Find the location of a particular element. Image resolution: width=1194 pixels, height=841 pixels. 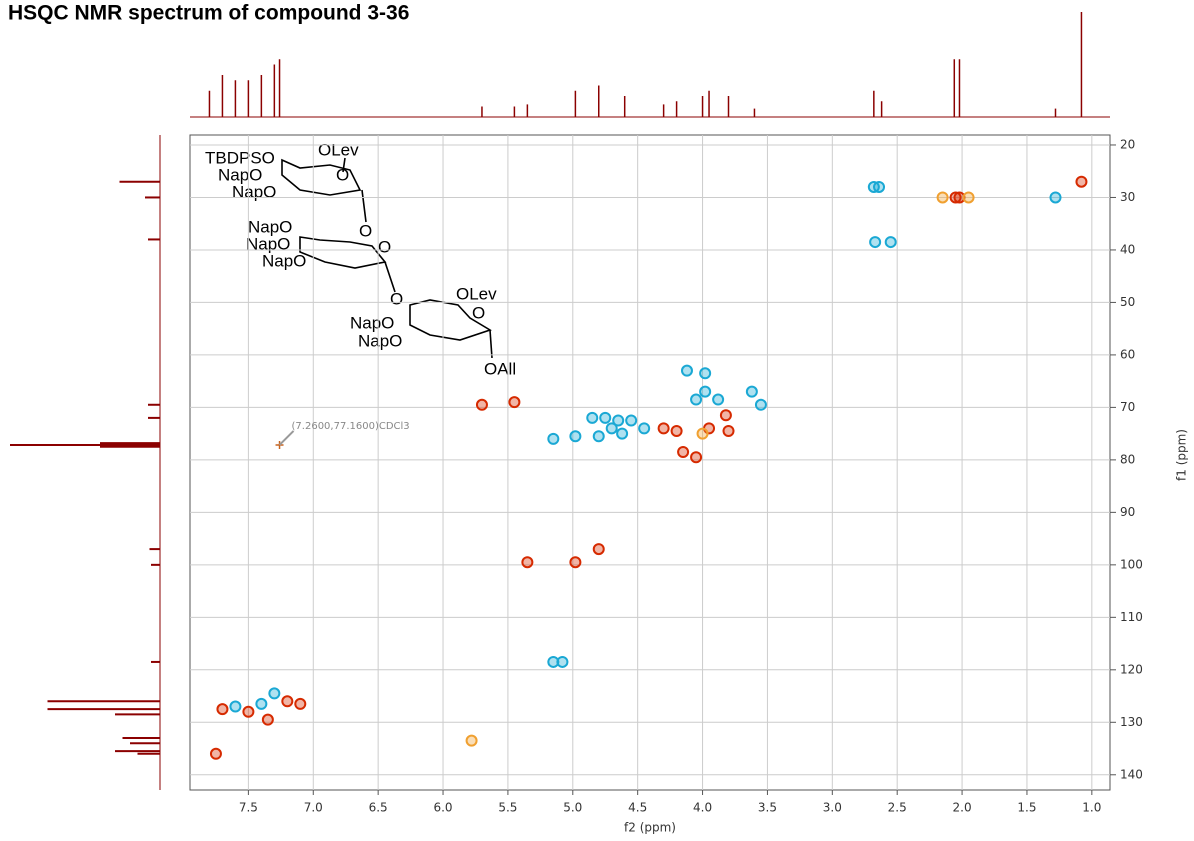

y-axis-label: f1 (ppm) is located at coordinates (1182, 455).